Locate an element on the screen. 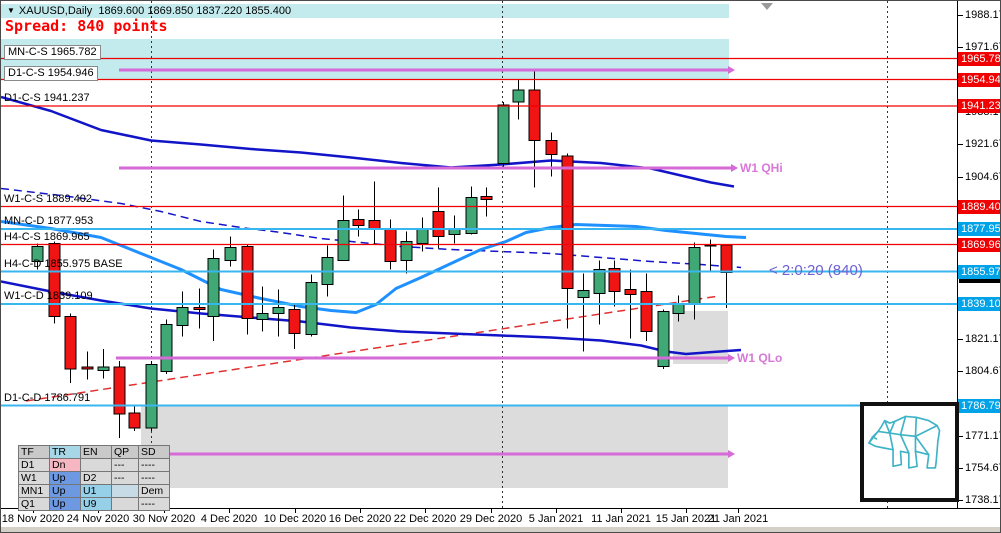  date-tick-label: 30 Nov 2020 is located at coordinates (164, 519).